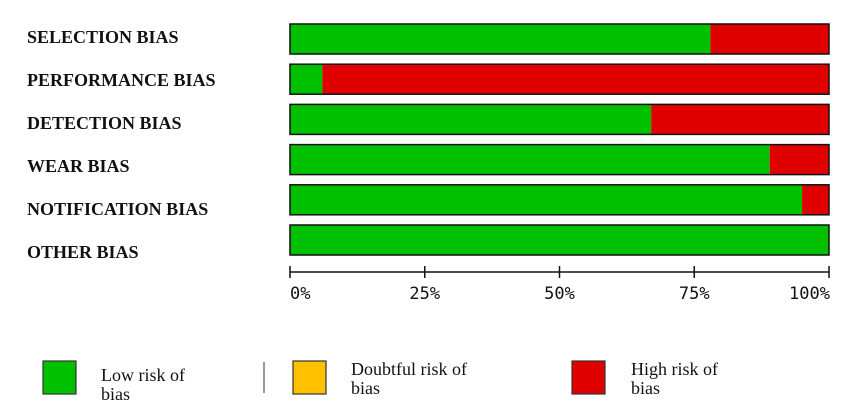 This screenshot has height=418, width=850. I want to click on x-axis: 0% 25% 50% 75% 100%, so click(559, 285).